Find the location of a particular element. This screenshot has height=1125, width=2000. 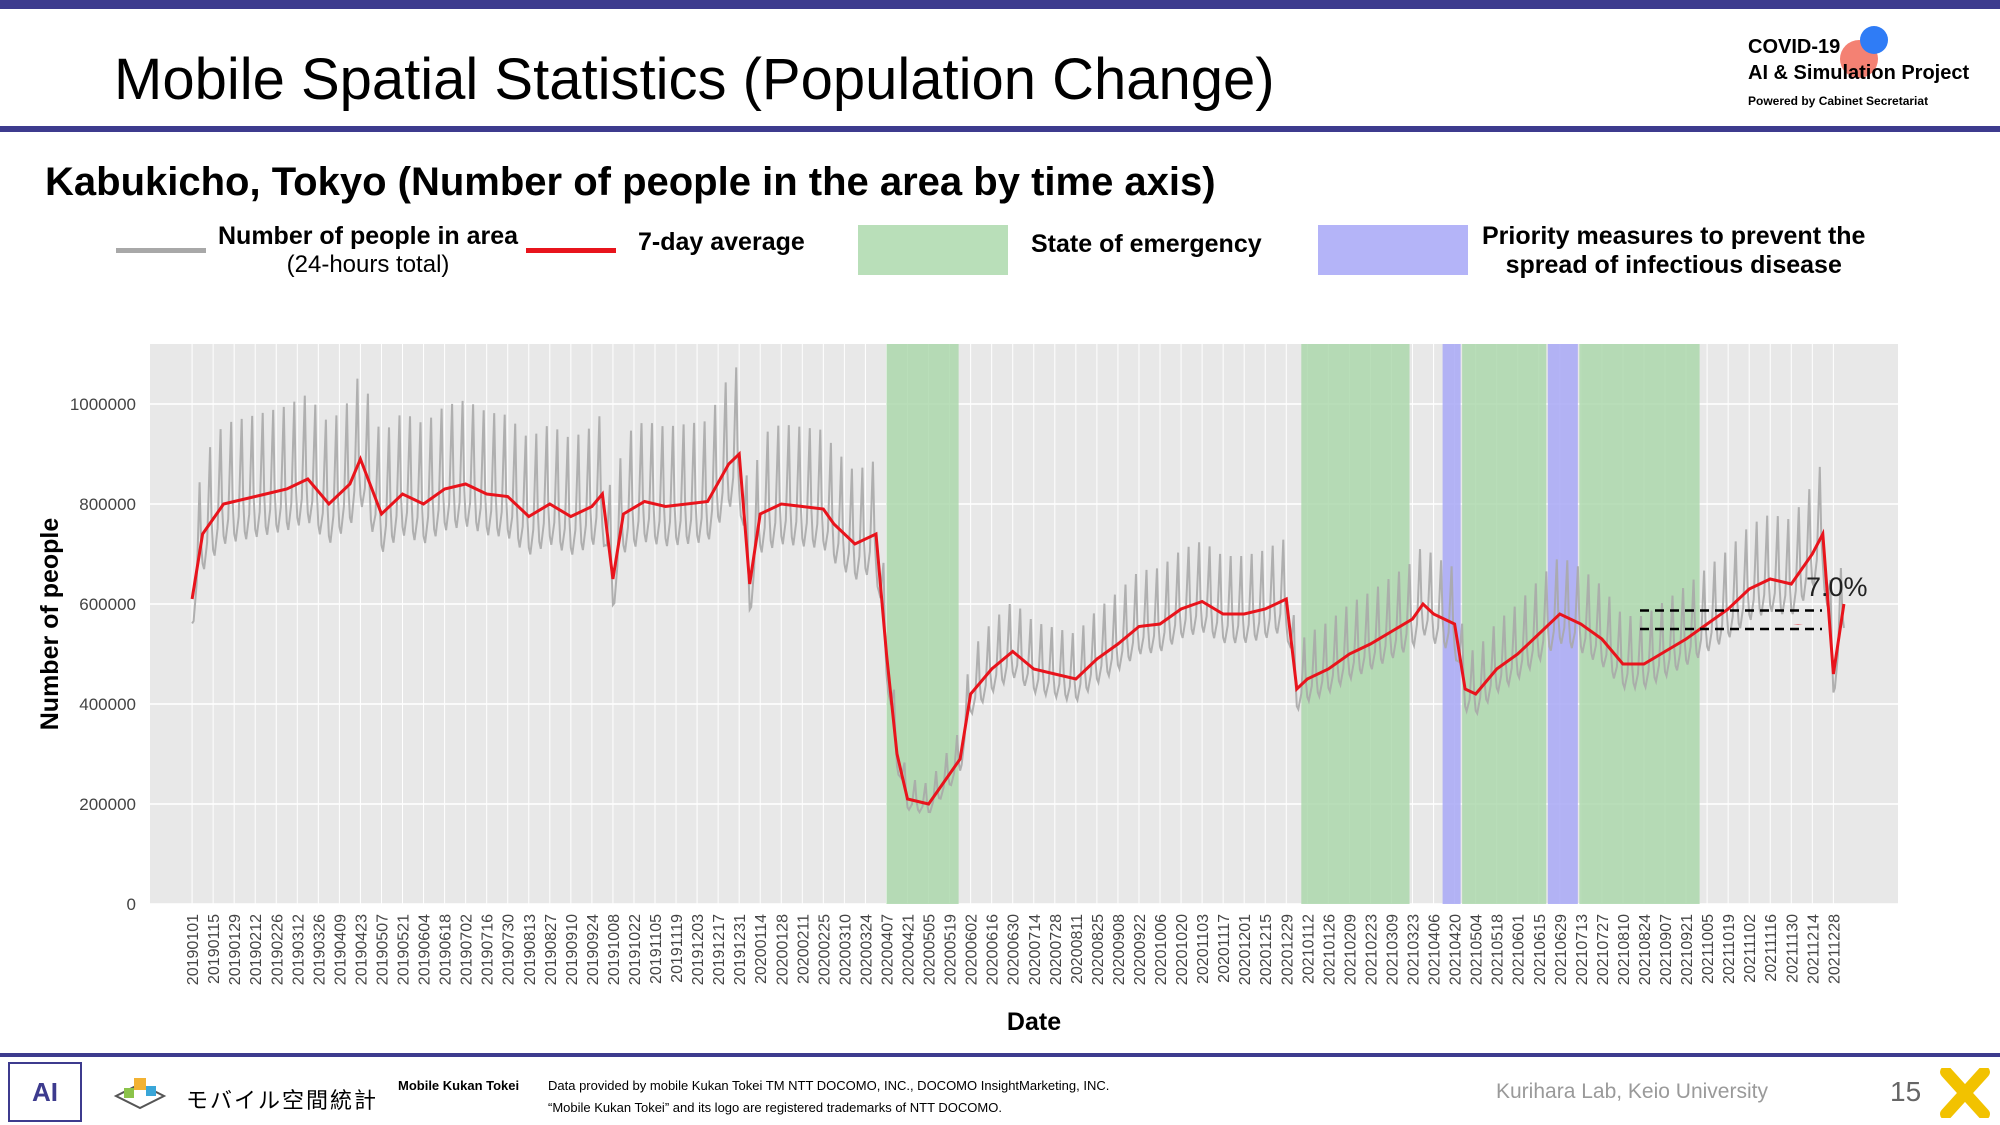

x-tick-label: 20210223 is located at coordinates (1371, 949).